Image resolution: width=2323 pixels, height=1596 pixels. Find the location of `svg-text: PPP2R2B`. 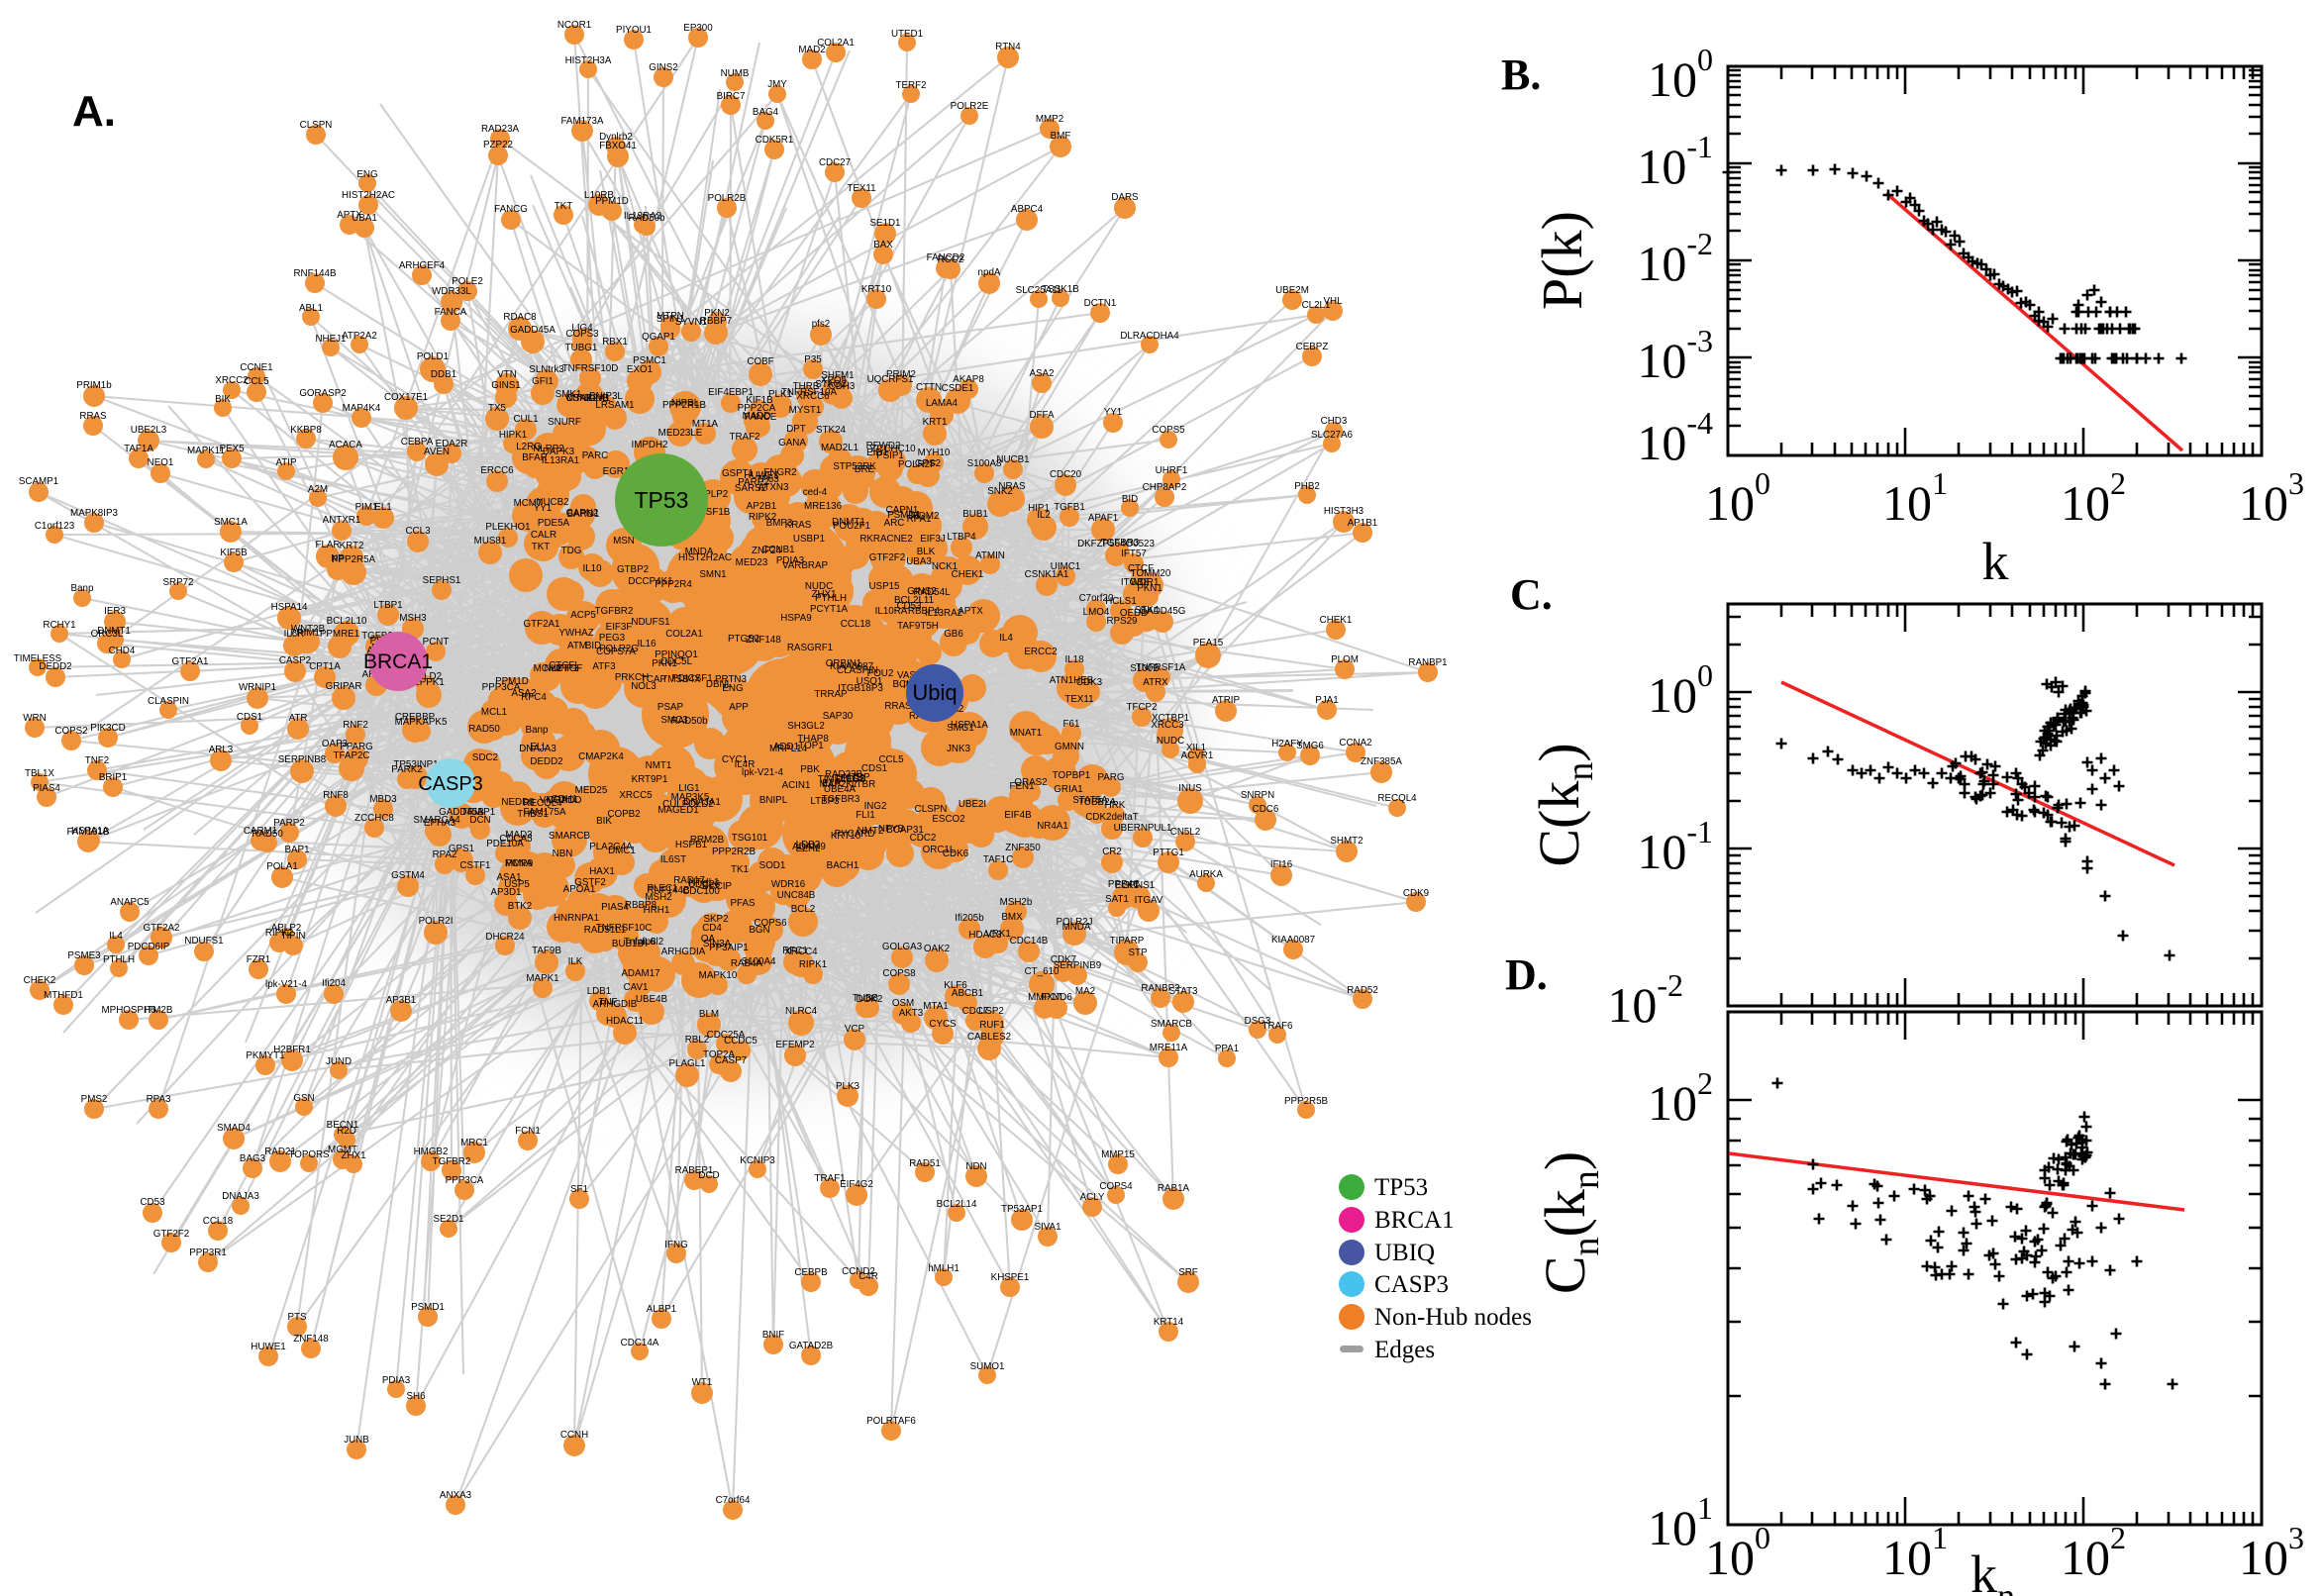

svg-text: PPP2R2B is located at coordinates (734, 852).